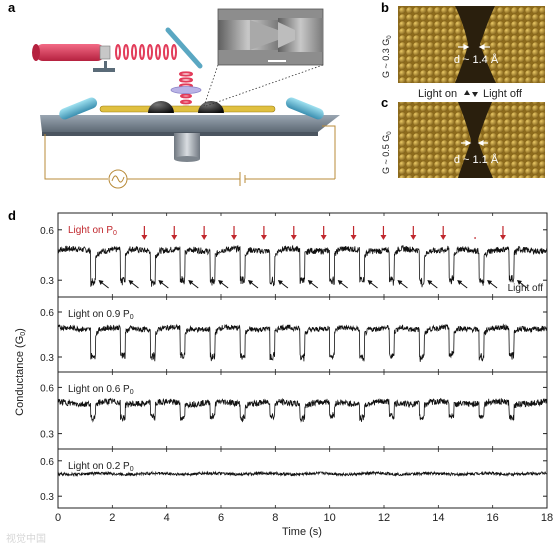 This screenshot has width=559, height=547. What do you see at coordinates (476, 59) in the screenshot?
I see `gap-distance-label-b: d ~ 1.4 Å` at bounding box center [476, 59].